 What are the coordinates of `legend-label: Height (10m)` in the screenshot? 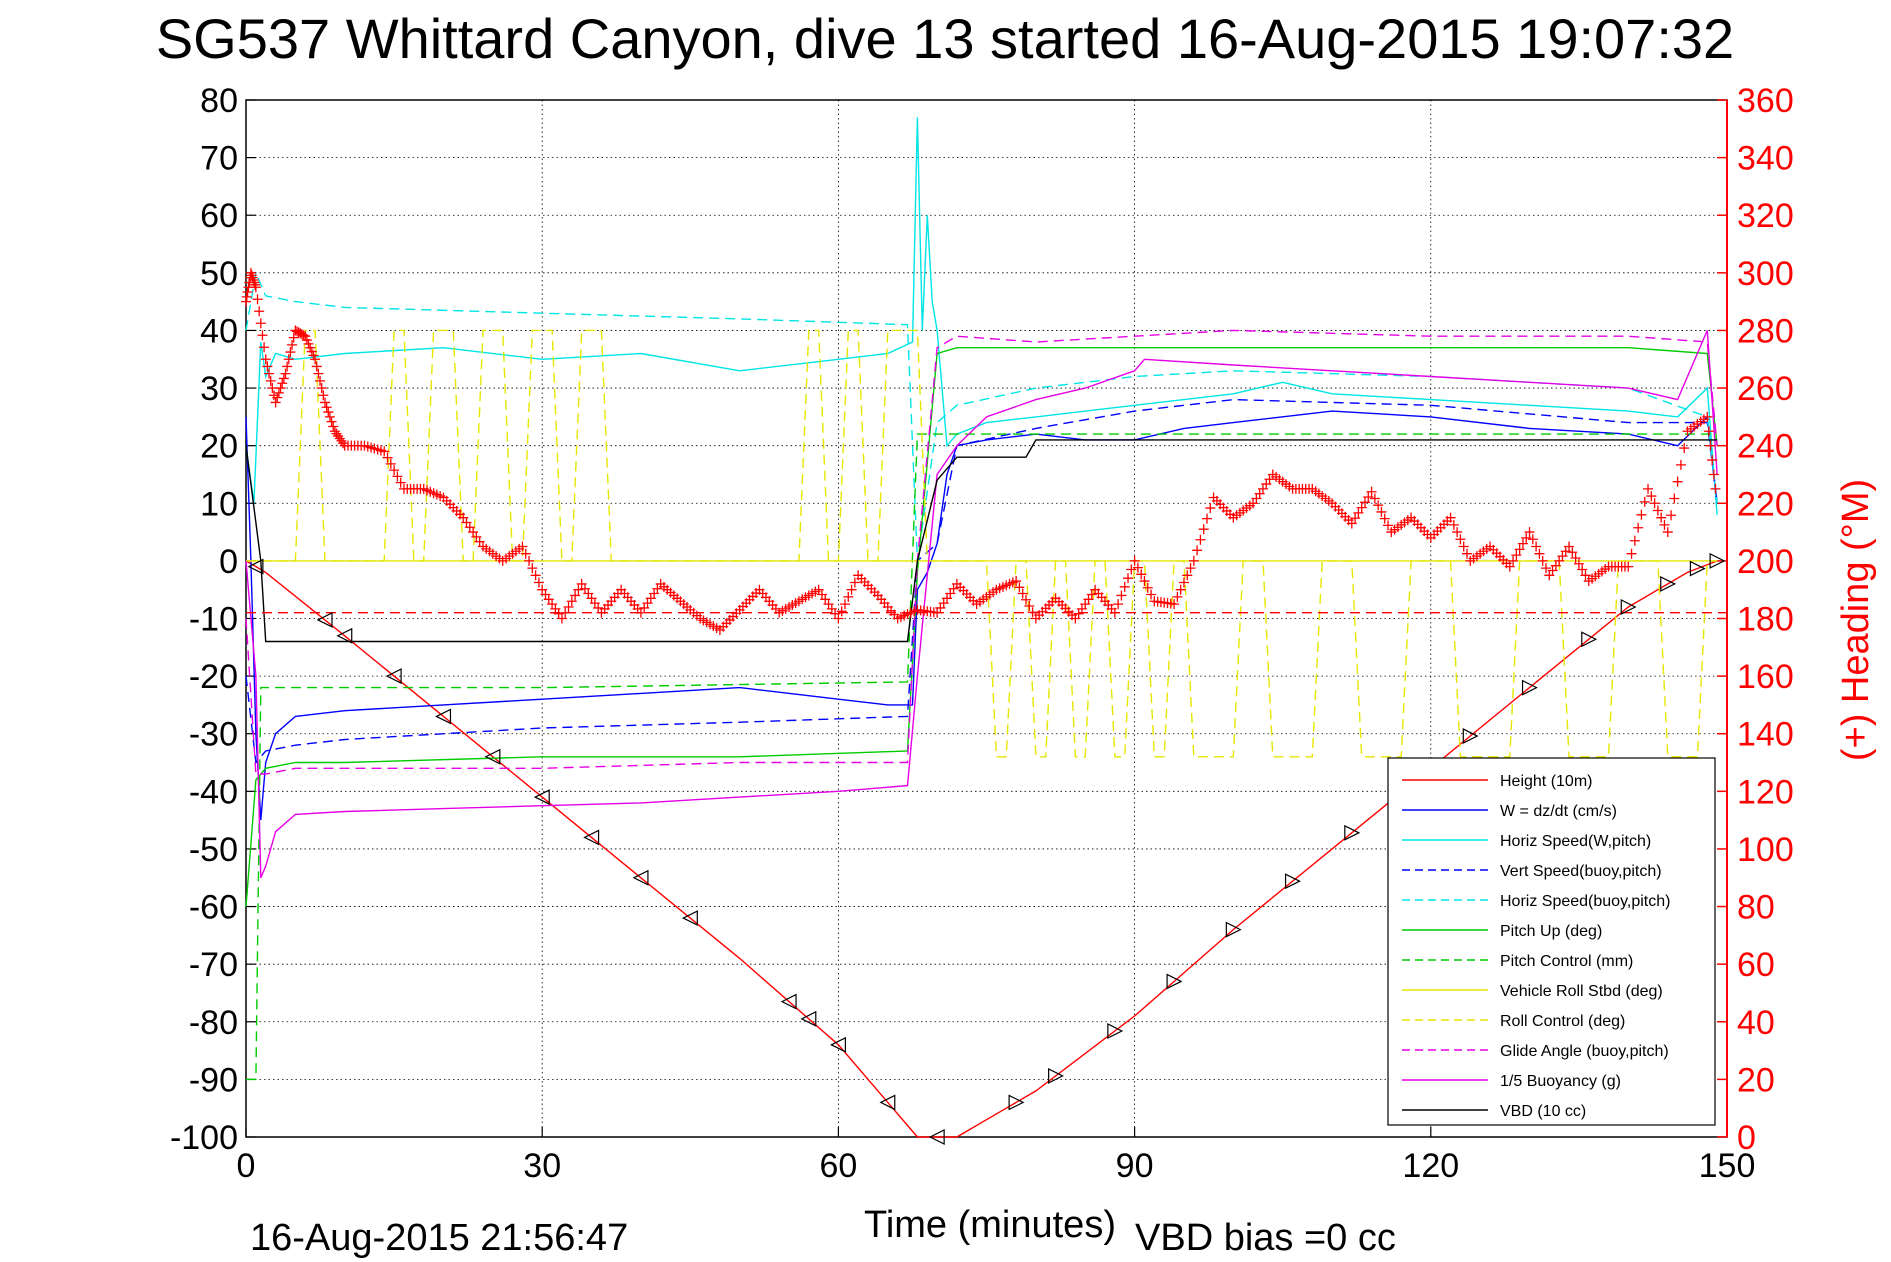 It's located at (1546, 781).